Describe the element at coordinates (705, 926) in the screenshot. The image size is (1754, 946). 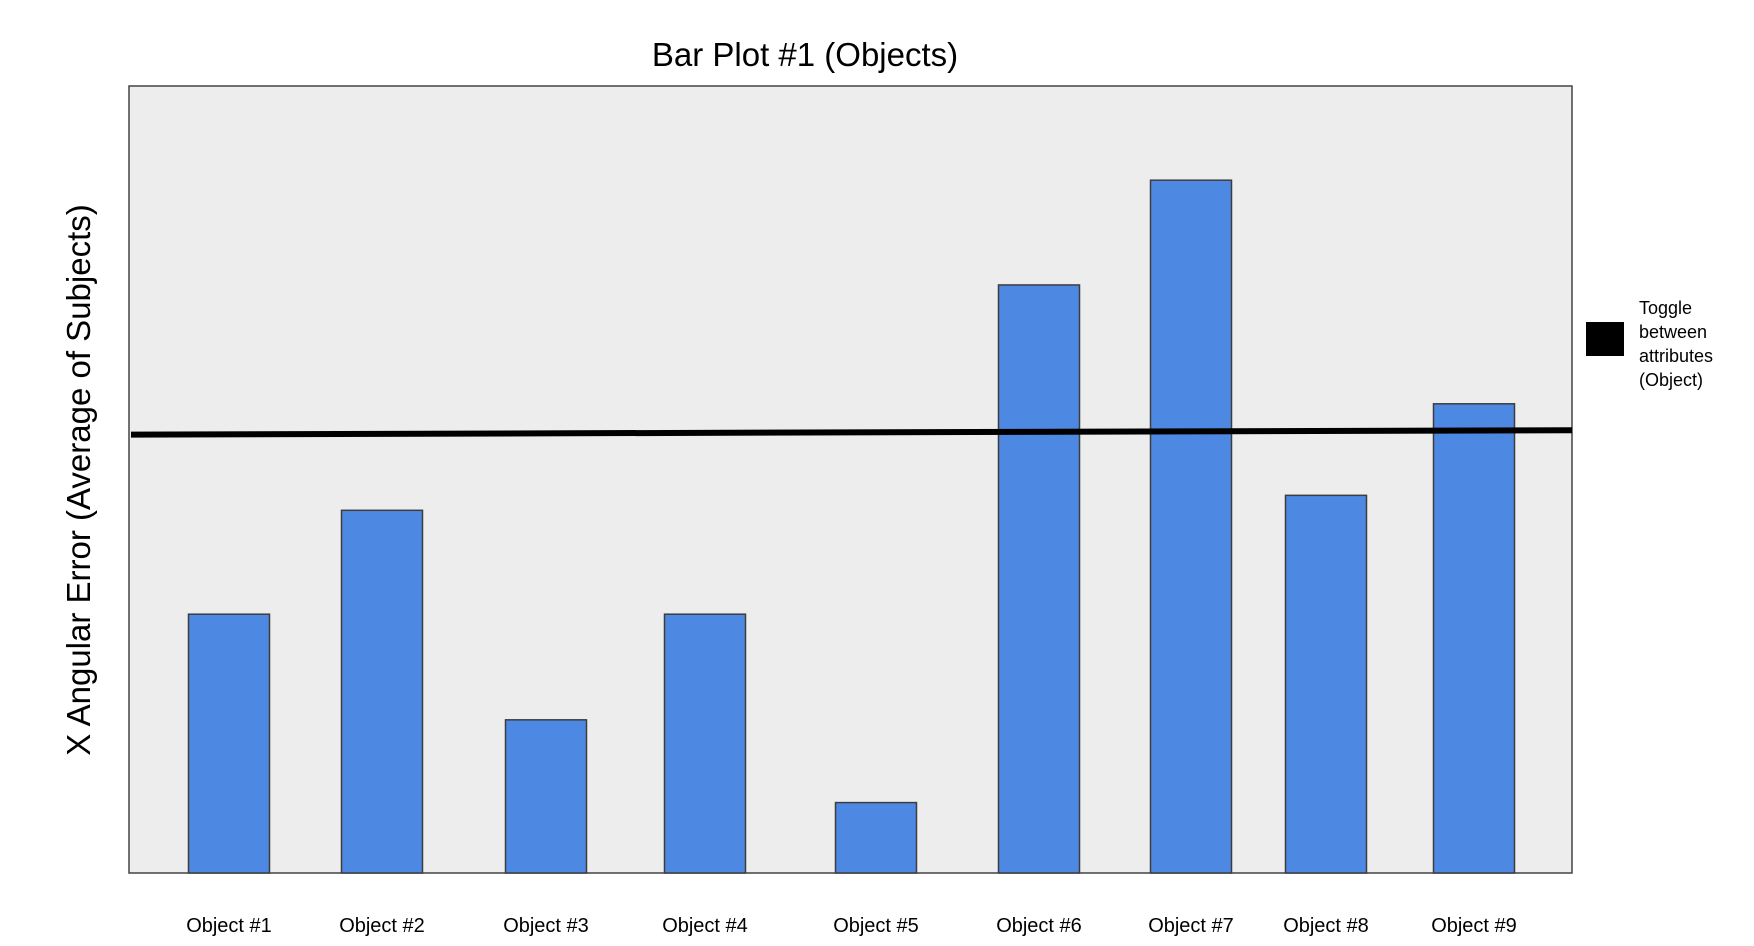
I see `x-tick-label-4: Object #4` at that location.